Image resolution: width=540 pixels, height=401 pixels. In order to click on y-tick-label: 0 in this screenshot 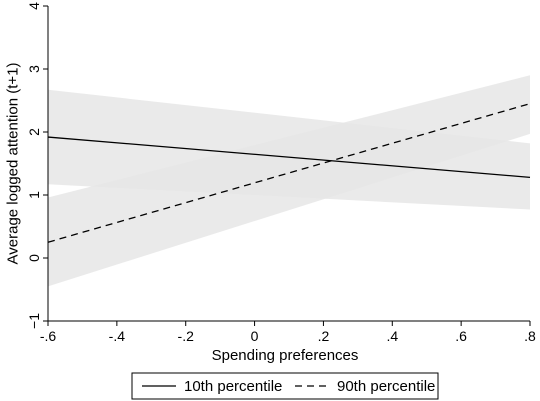, I will do `click(34, 258)`.